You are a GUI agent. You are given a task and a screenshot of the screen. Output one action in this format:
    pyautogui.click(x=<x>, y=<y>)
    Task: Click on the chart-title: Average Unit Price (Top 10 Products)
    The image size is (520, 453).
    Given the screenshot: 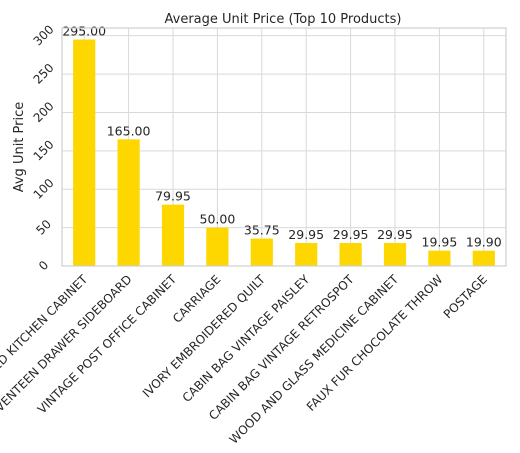 What is the action you would take?
    pyautogui.click(x=283, y=19)
    